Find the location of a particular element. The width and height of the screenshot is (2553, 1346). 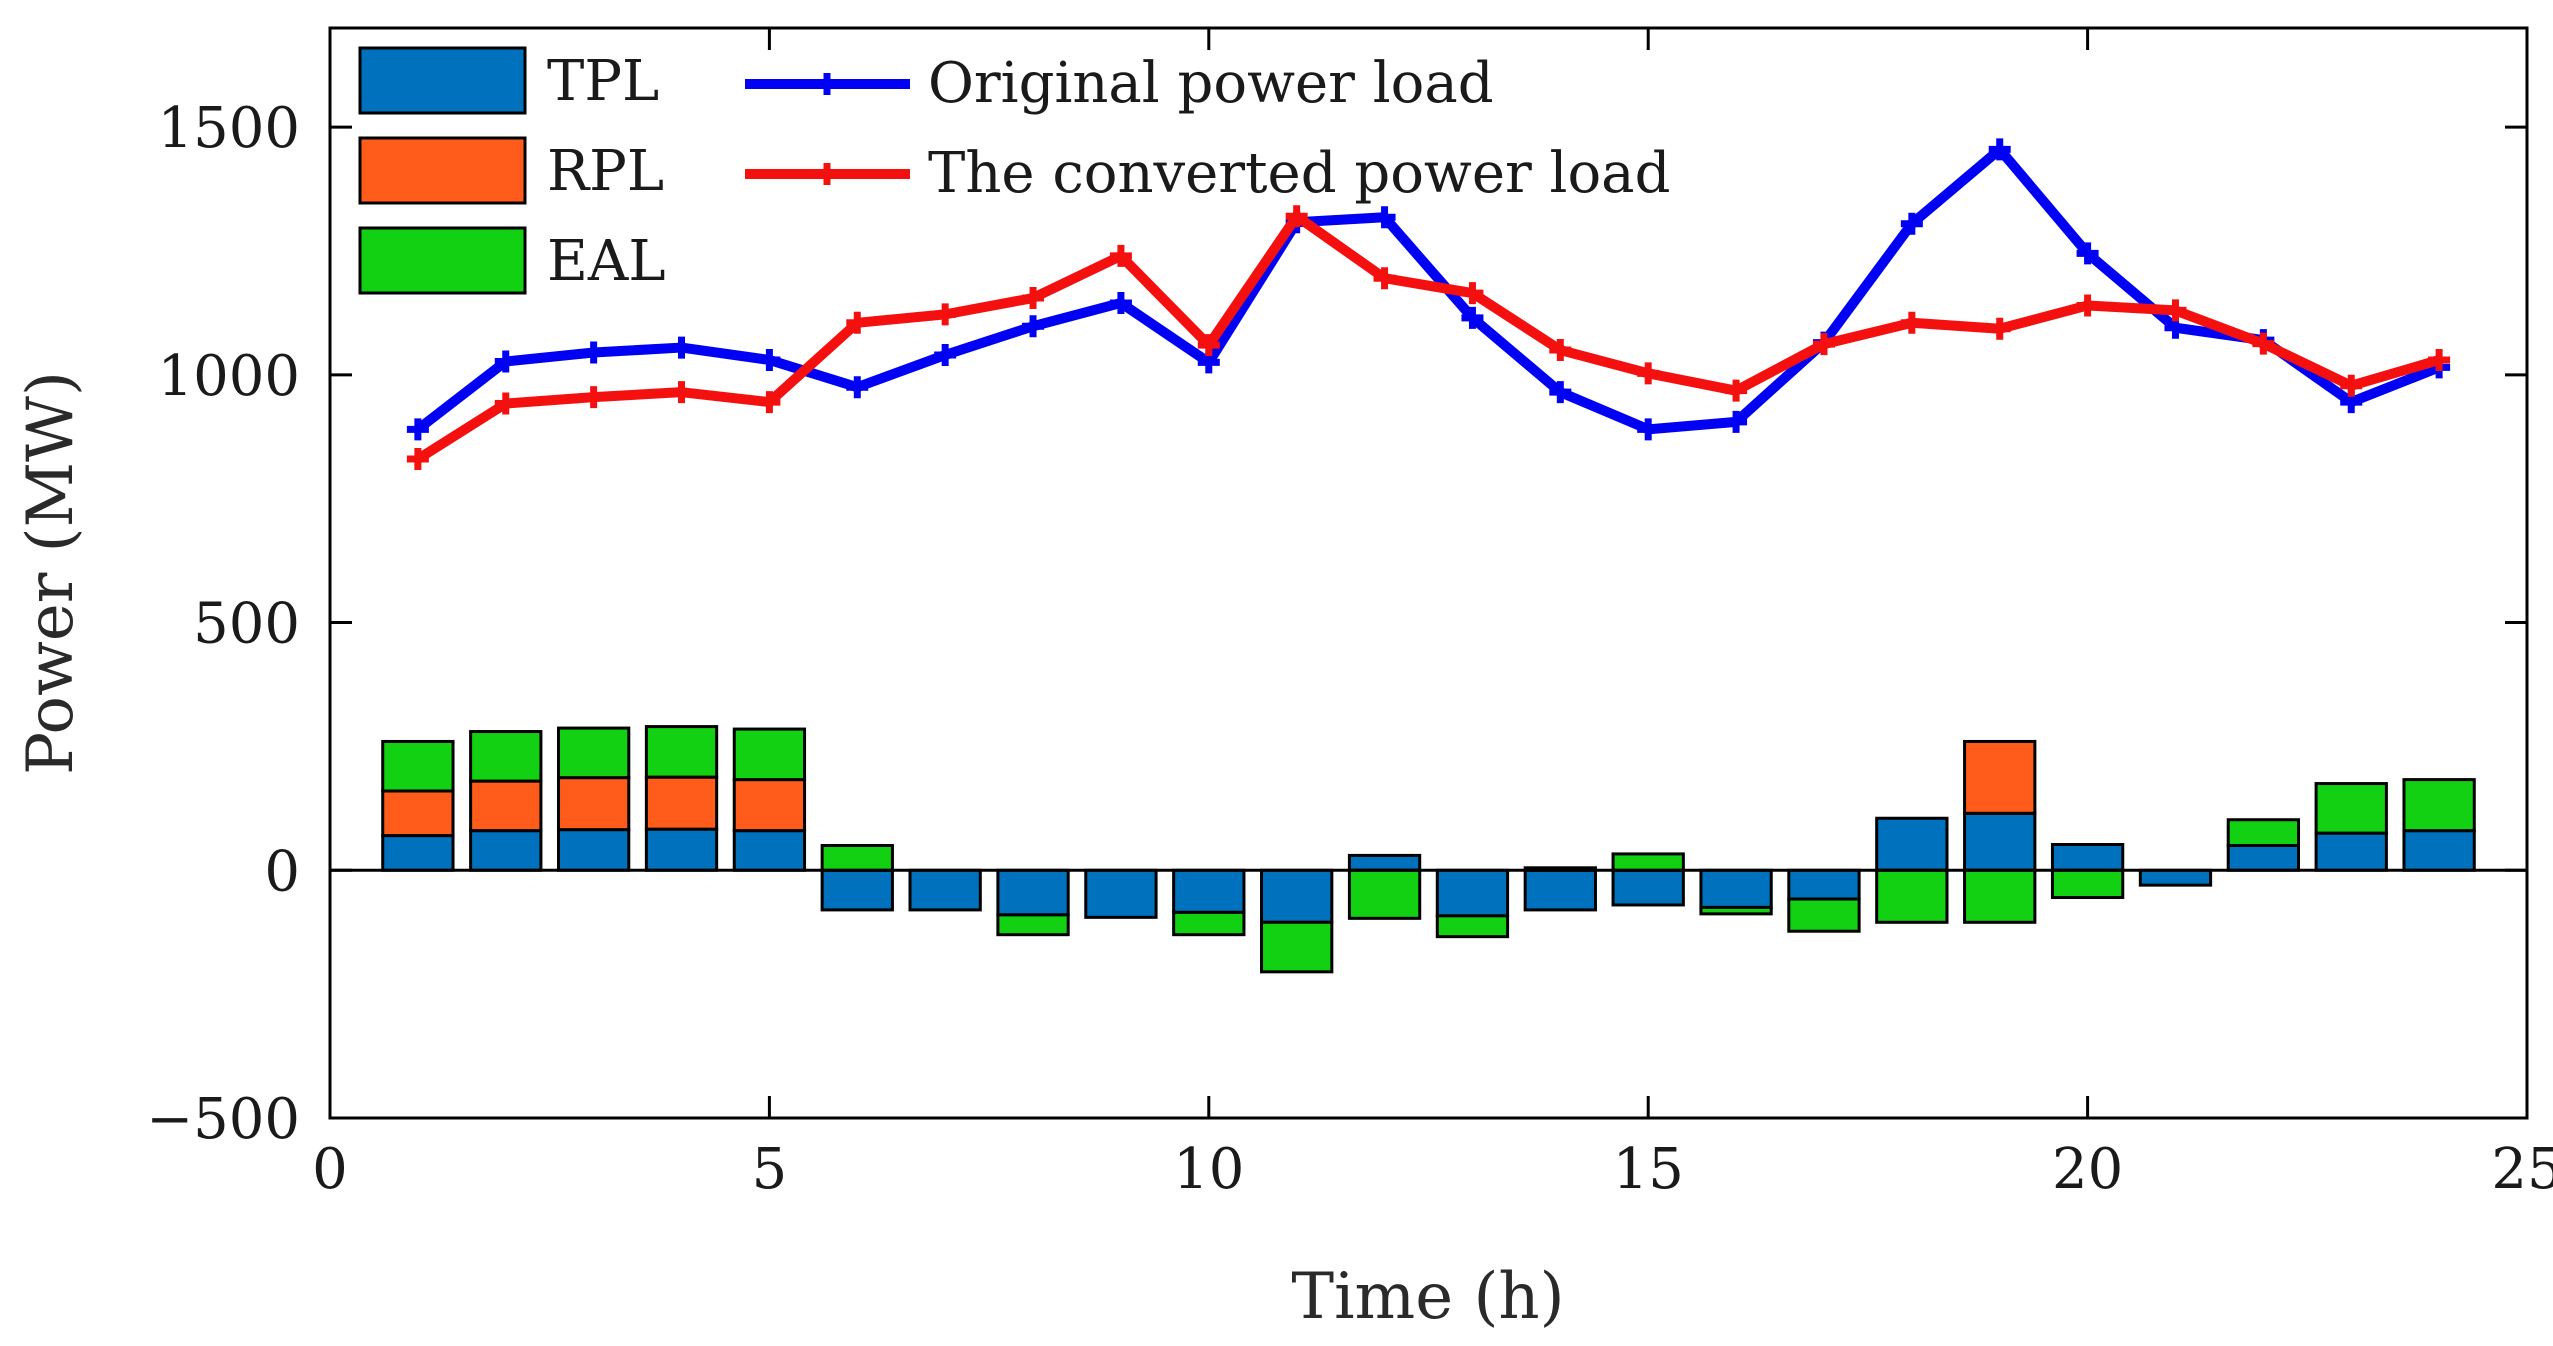

y-axis-label: Power (MW) is located at coordinates (51, 573).